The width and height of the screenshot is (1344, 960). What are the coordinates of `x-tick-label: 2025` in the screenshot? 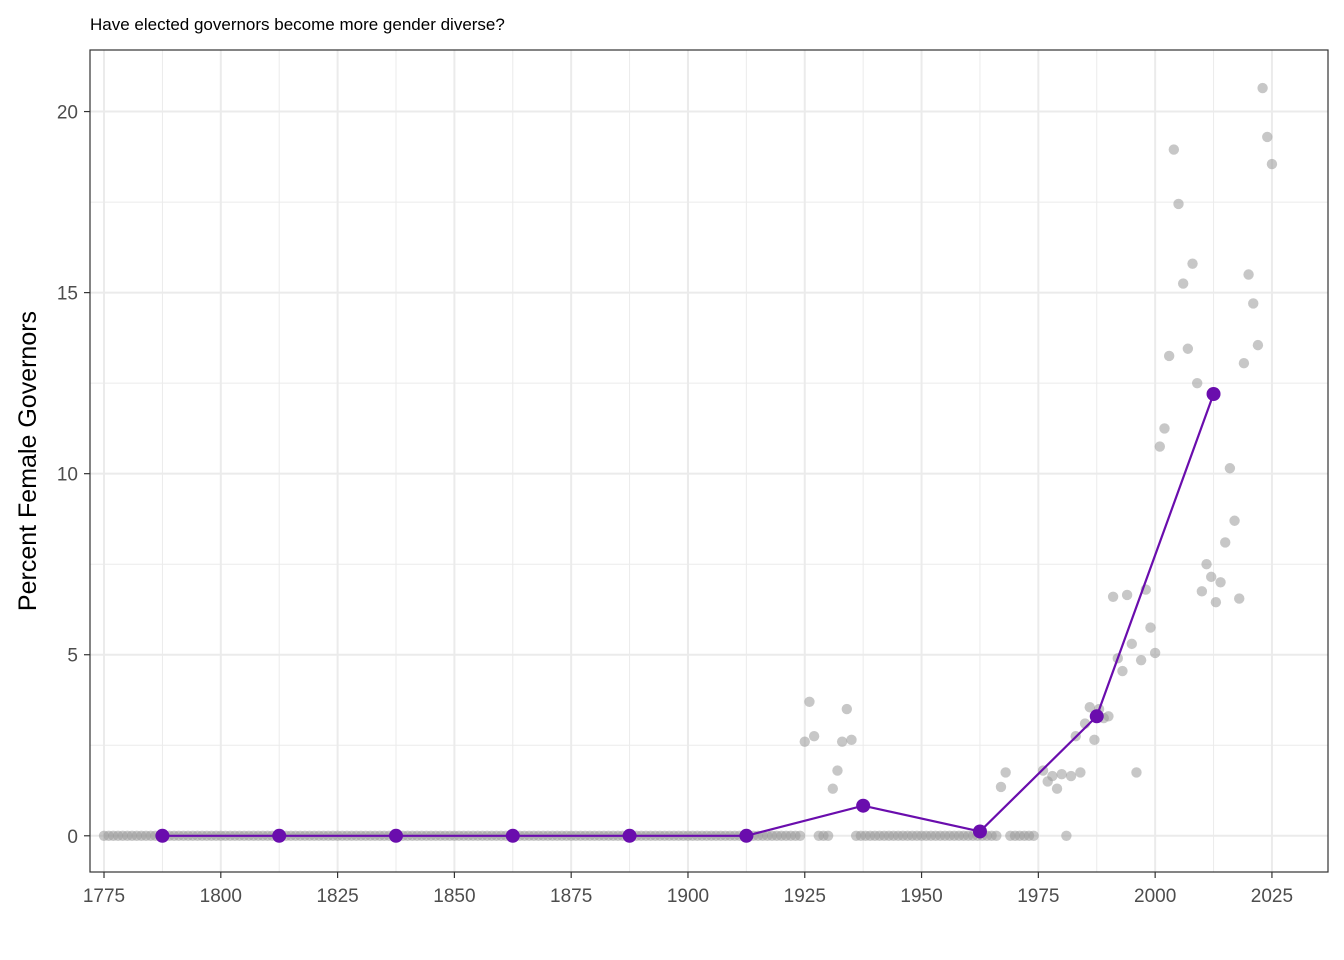 It's located at (1272, 896).